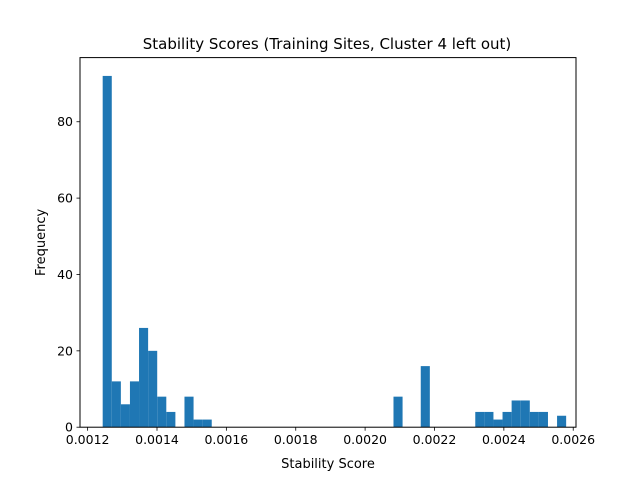 This screenshot has height=480, width=640. Describe the element at coordinates (65, 198) in the screenshot. I see `y-tick-label: 60` at that location.